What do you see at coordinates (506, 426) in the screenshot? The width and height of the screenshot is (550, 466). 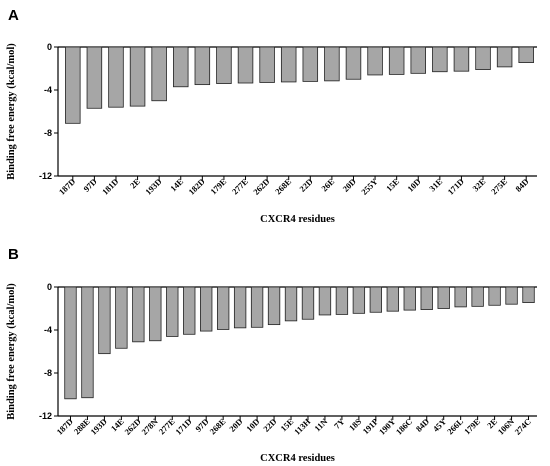 I see `x-tick-label: 106N` at bounding box center [506, 426].